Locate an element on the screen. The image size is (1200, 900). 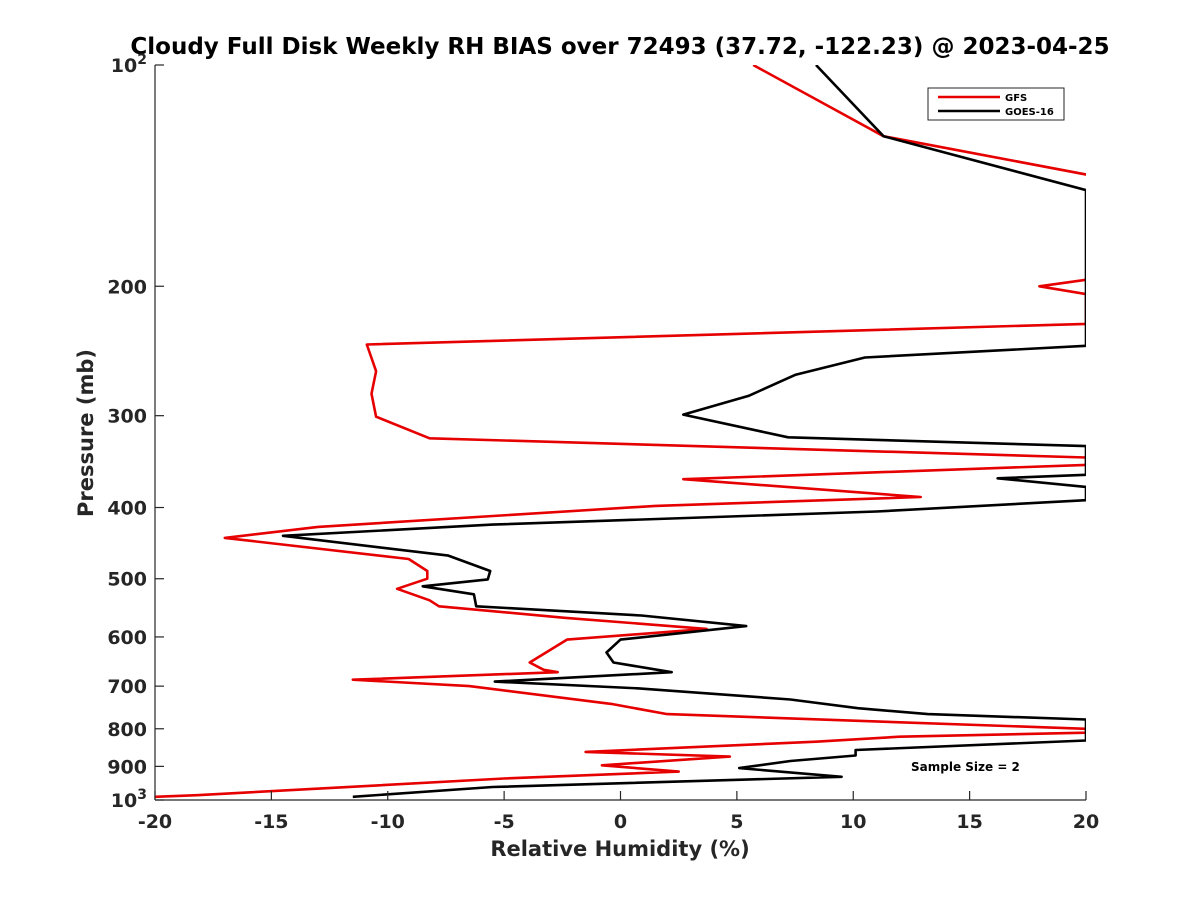
legend-label-gfs: GFS is located at coordinates (1016, 98).